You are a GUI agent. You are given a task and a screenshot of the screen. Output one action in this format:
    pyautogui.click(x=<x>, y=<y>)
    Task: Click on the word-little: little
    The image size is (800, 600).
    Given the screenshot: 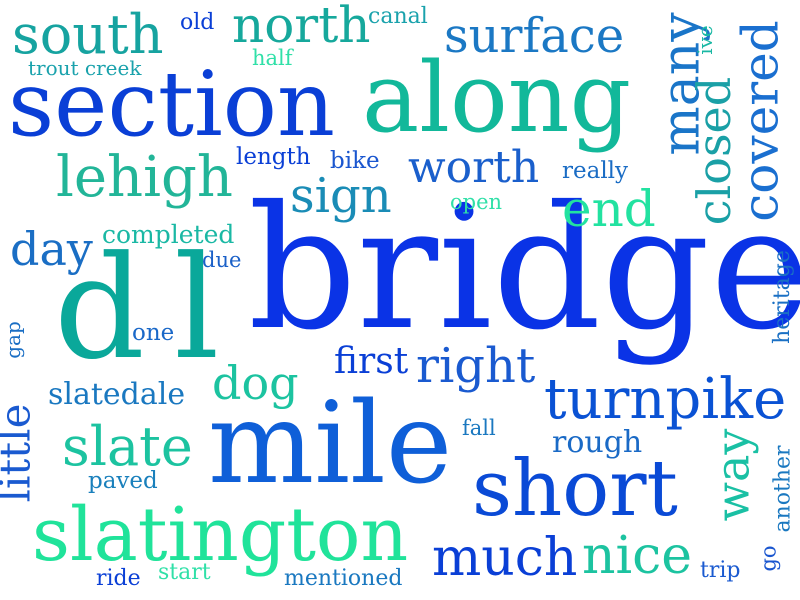 What is the action you would take?
    pyautogui.click(x=20, y=453)
    